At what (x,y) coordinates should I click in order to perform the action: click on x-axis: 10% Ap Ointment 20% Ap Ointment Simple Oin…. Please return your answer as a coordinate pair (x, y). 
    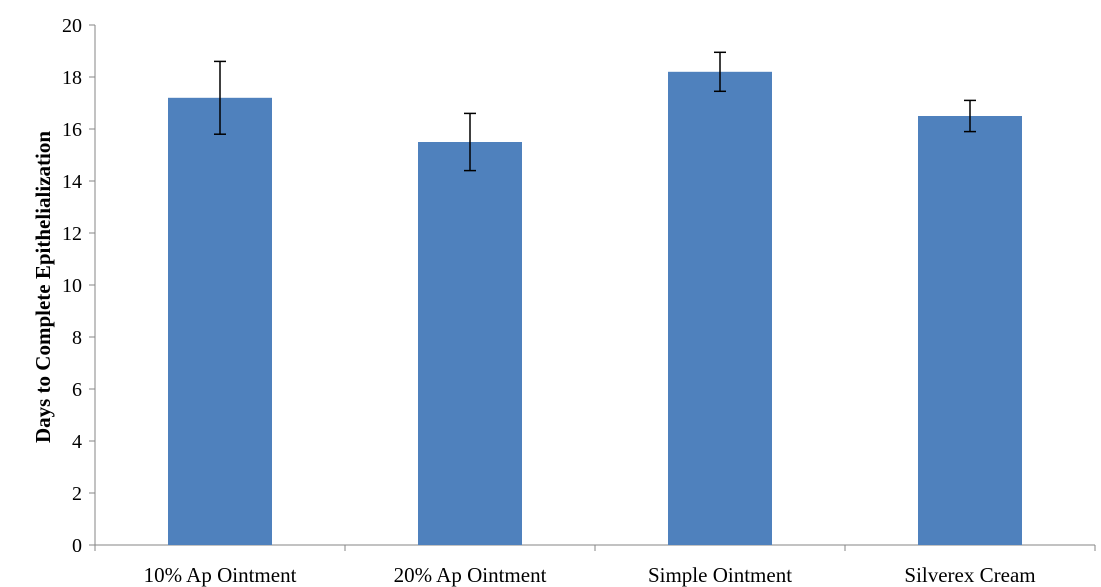
    Looking at the image, I should click on (595, 565).